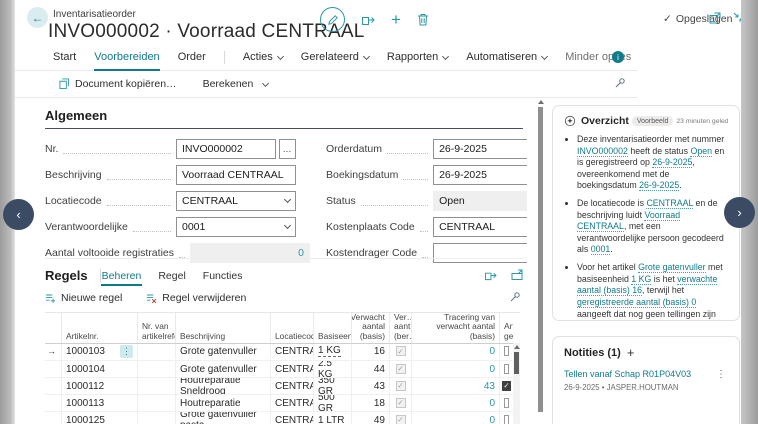 This screenshot has width=758, height=424. What do you see at coordinates (670, 204) in the screenshot?
I see `summary-link: CENTRAAL` at bounding box center [670, 204].